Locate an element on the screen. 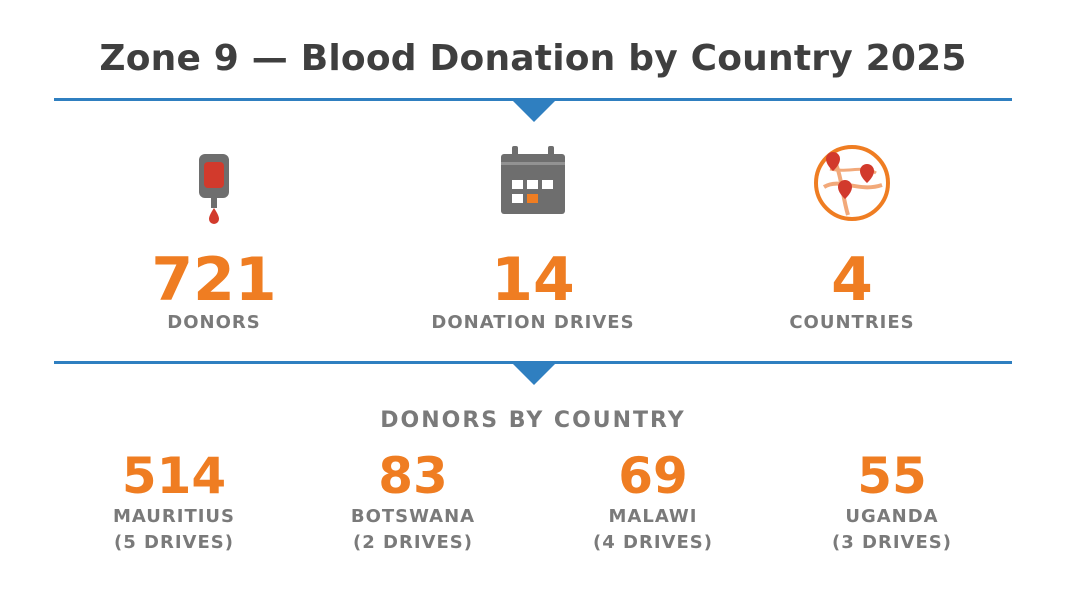 This screenshot has height=600, width=1066. top-divider is located at coordinates (533, 99).